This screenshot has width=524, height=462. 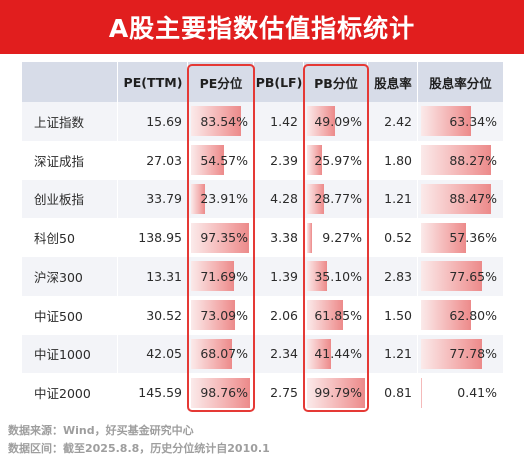 I want to click on cell-pe-percentile: 23.91%, so click(x=224, y=199).